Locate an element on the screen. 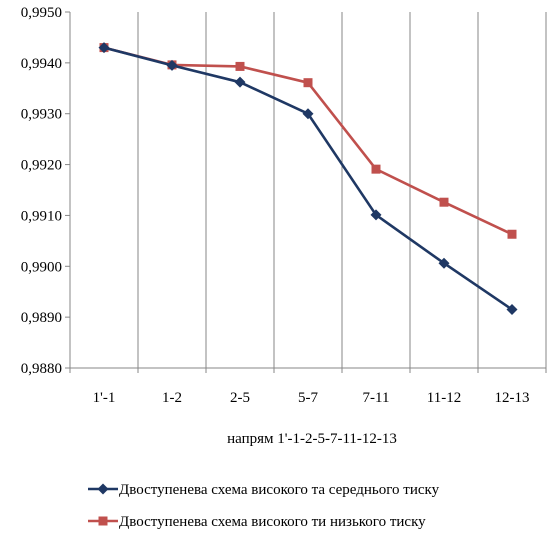 Image resolution: width=556 pixels, height=539 pixels. x-tick-labels: 1'-1 1-2 2-5 5-7 7-11 11-12 12-13 is located at coordinates (311, 398).